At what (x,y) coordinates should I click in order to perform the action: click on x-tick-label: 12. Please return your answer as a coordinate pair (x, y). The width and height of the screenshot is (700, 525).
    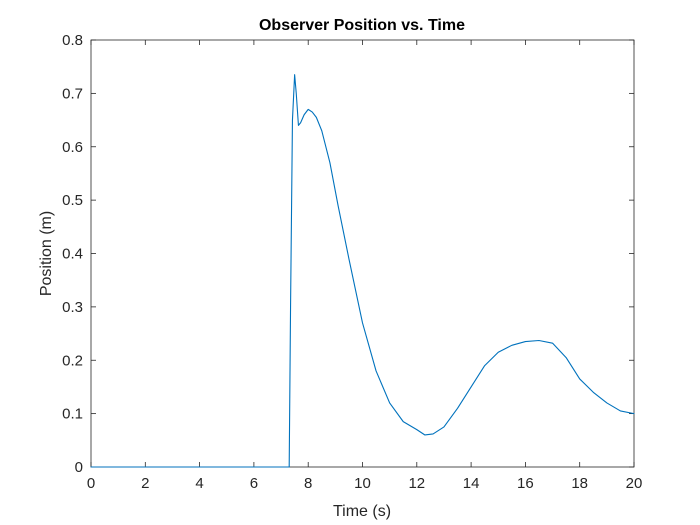
    Looking at the image, I should click on (416, 483).